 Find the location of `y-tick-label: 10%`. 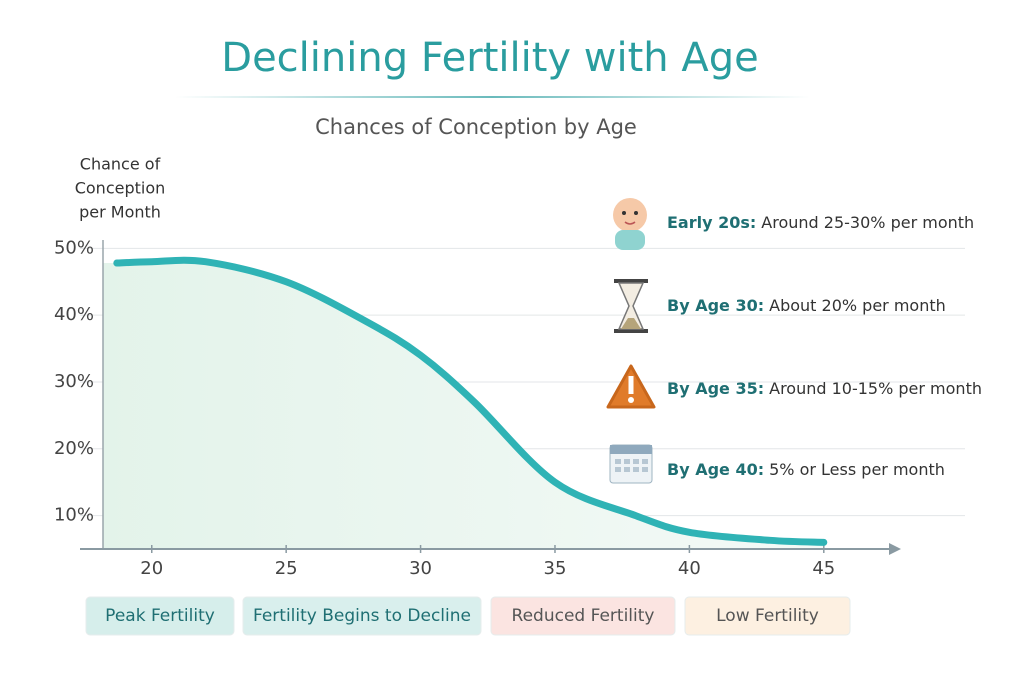

y-tick-label: 10% is located at coordinates (74, 515).